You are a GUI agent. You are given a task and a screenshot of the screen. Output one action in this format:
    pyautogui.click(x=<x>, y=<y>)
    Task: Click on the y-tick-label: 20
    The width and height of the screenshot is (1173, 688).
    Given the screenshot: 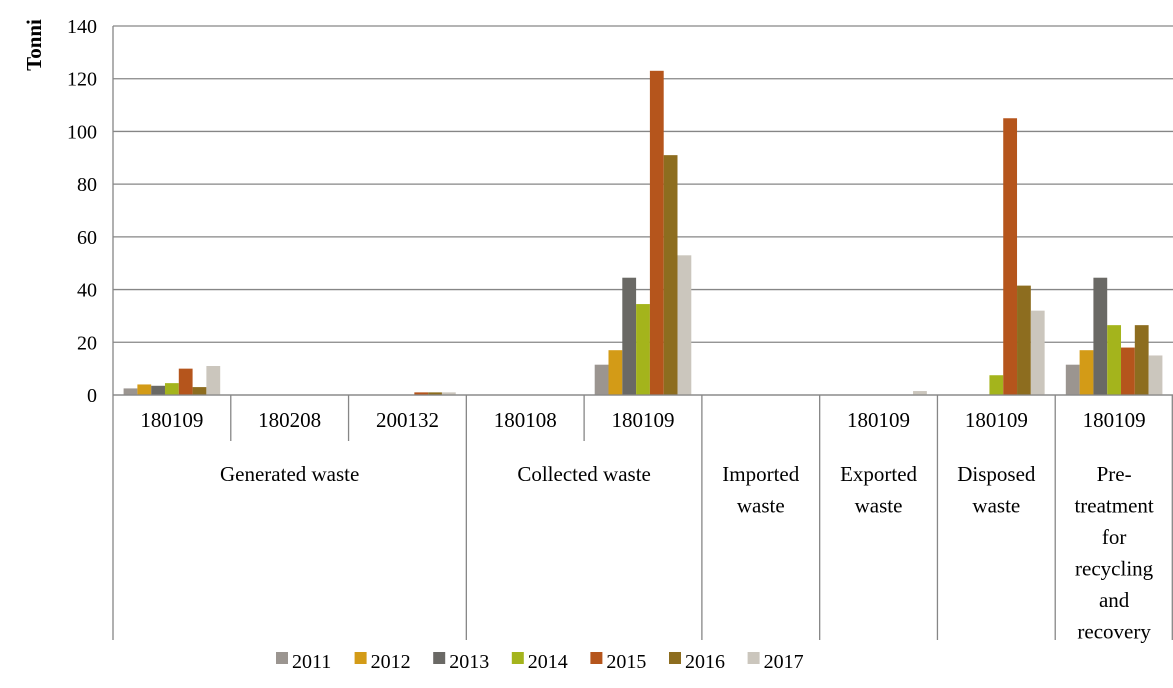 What is the action you would take?
    pyautogui.click(x=87, y=343)
    